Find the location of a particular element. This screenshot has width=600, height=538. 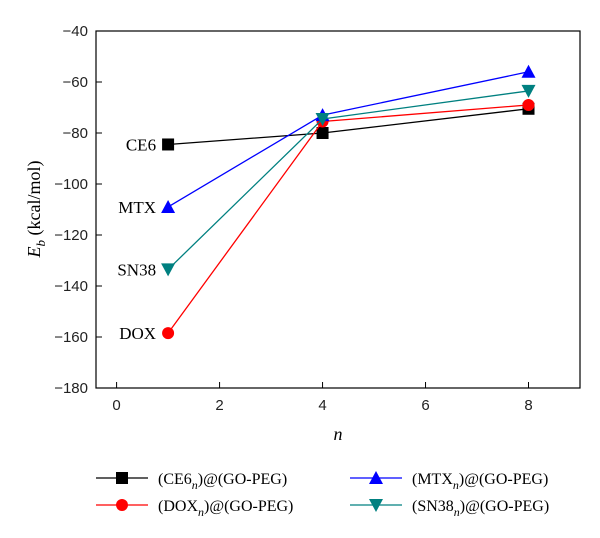

x-tick-label: 4 is located at coordinates (322, 405).